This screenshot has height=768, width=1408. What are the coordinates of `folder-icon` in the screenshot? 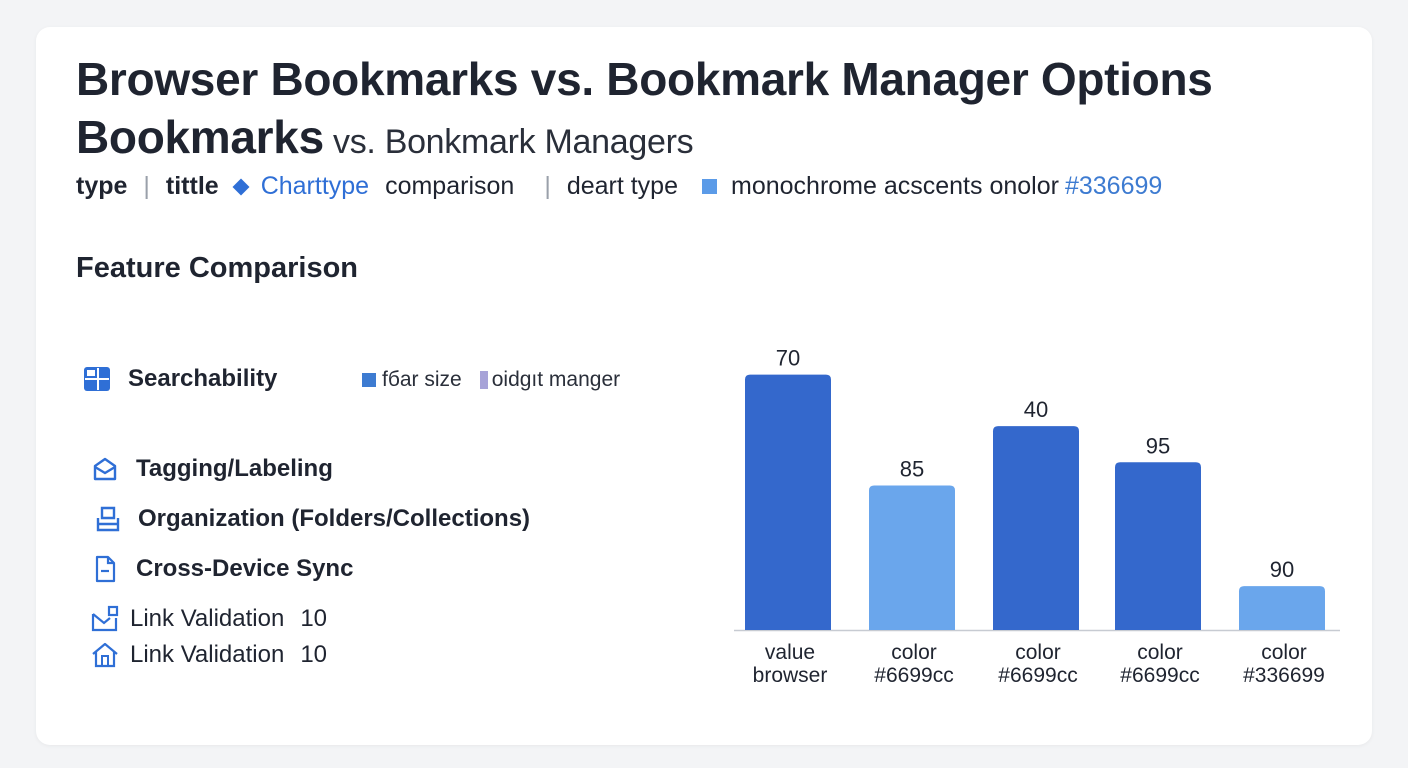 It's located at (107, 519).